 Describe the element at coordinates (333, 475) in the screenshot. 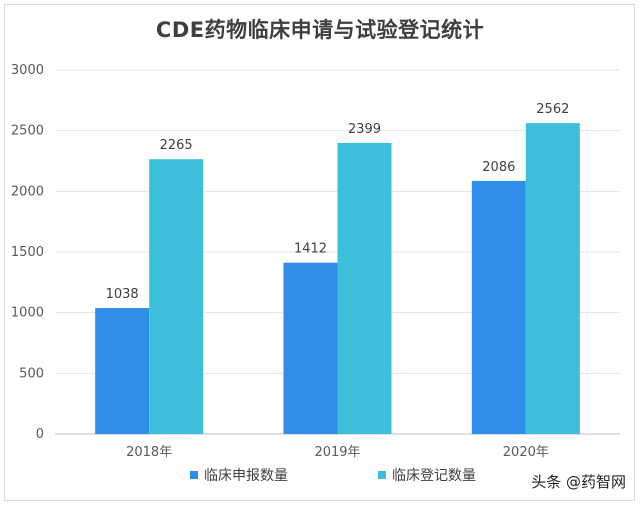

I see `legend: 临床申报数量 临床登记数量` at that location.